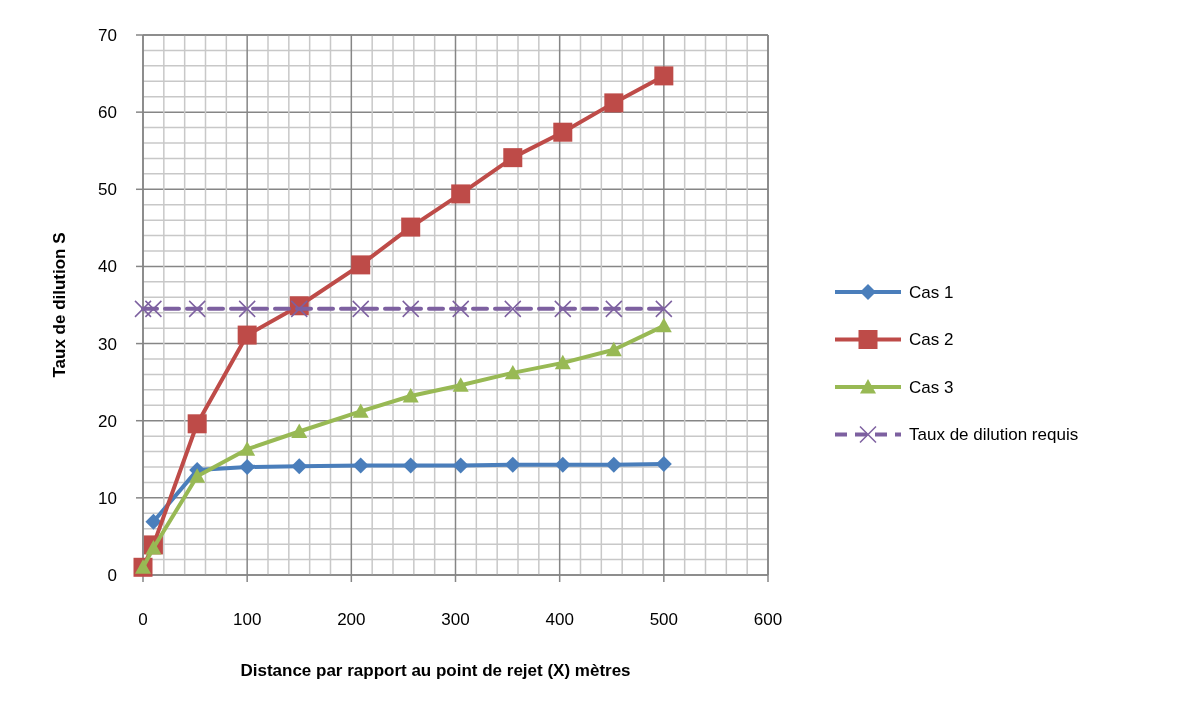 The height and width of the screenshot is (715, 1178). What do you see at coordinates (351, 619) in the screenshot?
I see `x-tick-label: 200` at bounding box center [351, 619].